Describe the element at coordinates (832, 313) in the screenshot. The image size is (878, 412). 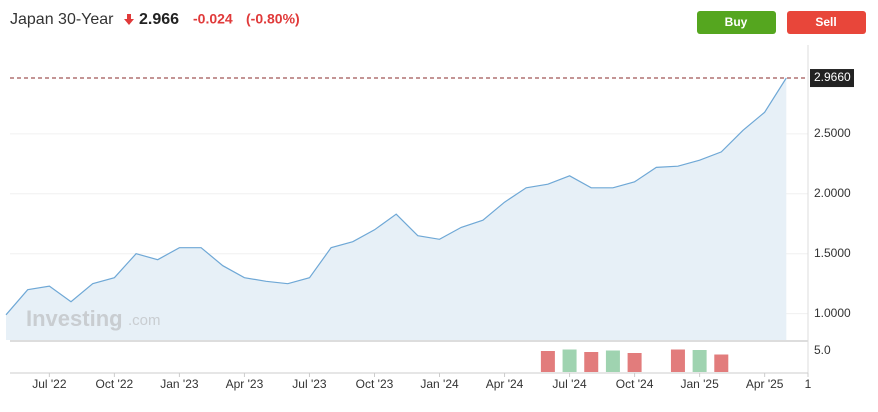
I see `y-tick-label: 1.0000` at that location.